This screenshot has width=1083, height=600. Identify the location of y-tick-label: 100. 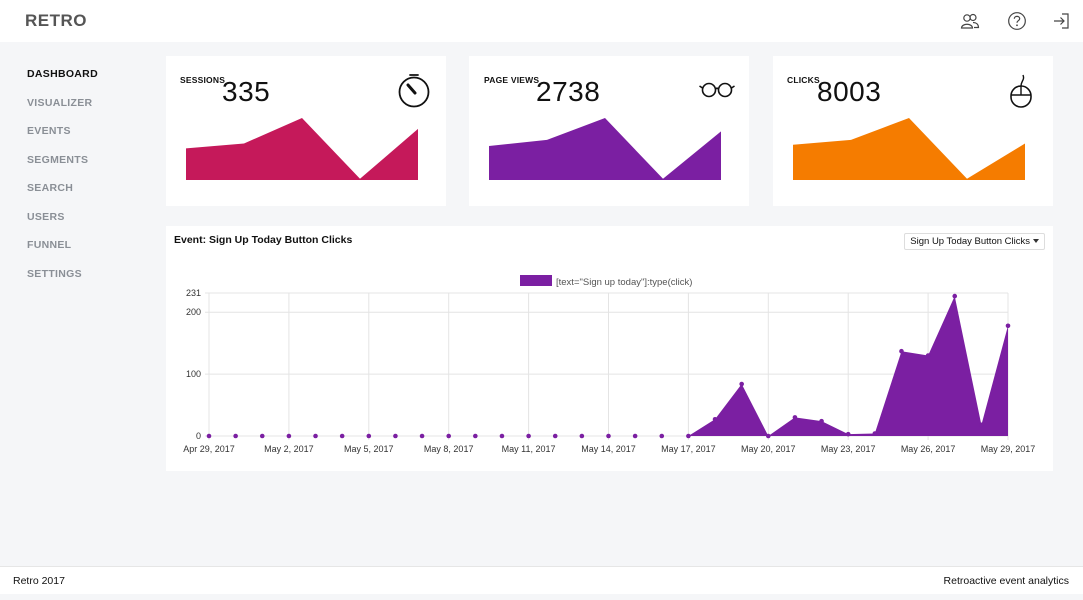
(193, 374).